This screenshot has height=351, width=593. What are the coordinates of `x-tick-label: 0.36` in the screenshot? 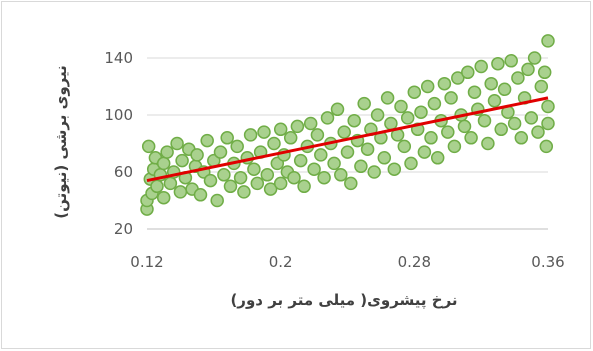 It's located at (547, 262).